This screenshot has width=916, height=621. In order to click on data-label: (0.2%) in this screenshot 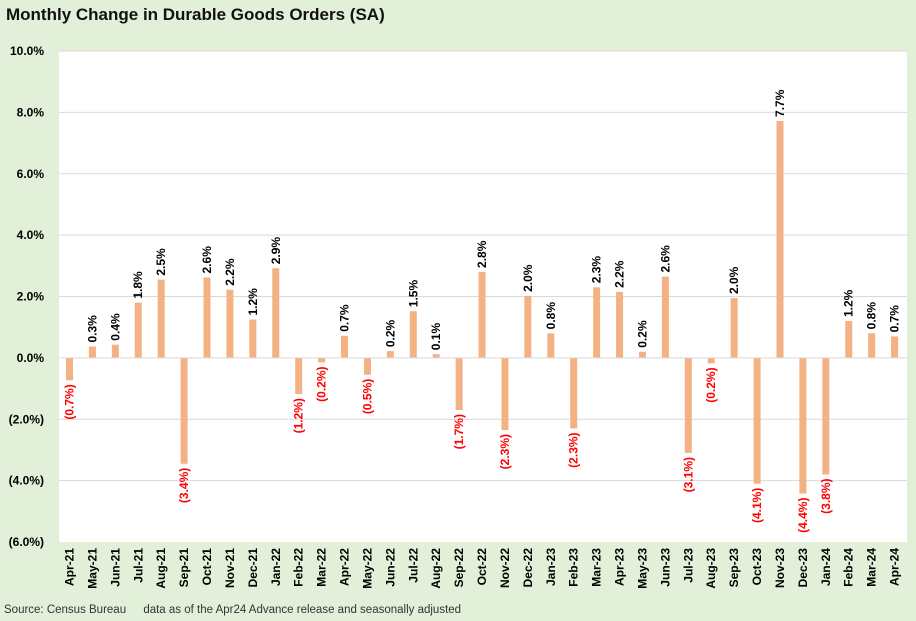, I will do `click(322, 383)`.